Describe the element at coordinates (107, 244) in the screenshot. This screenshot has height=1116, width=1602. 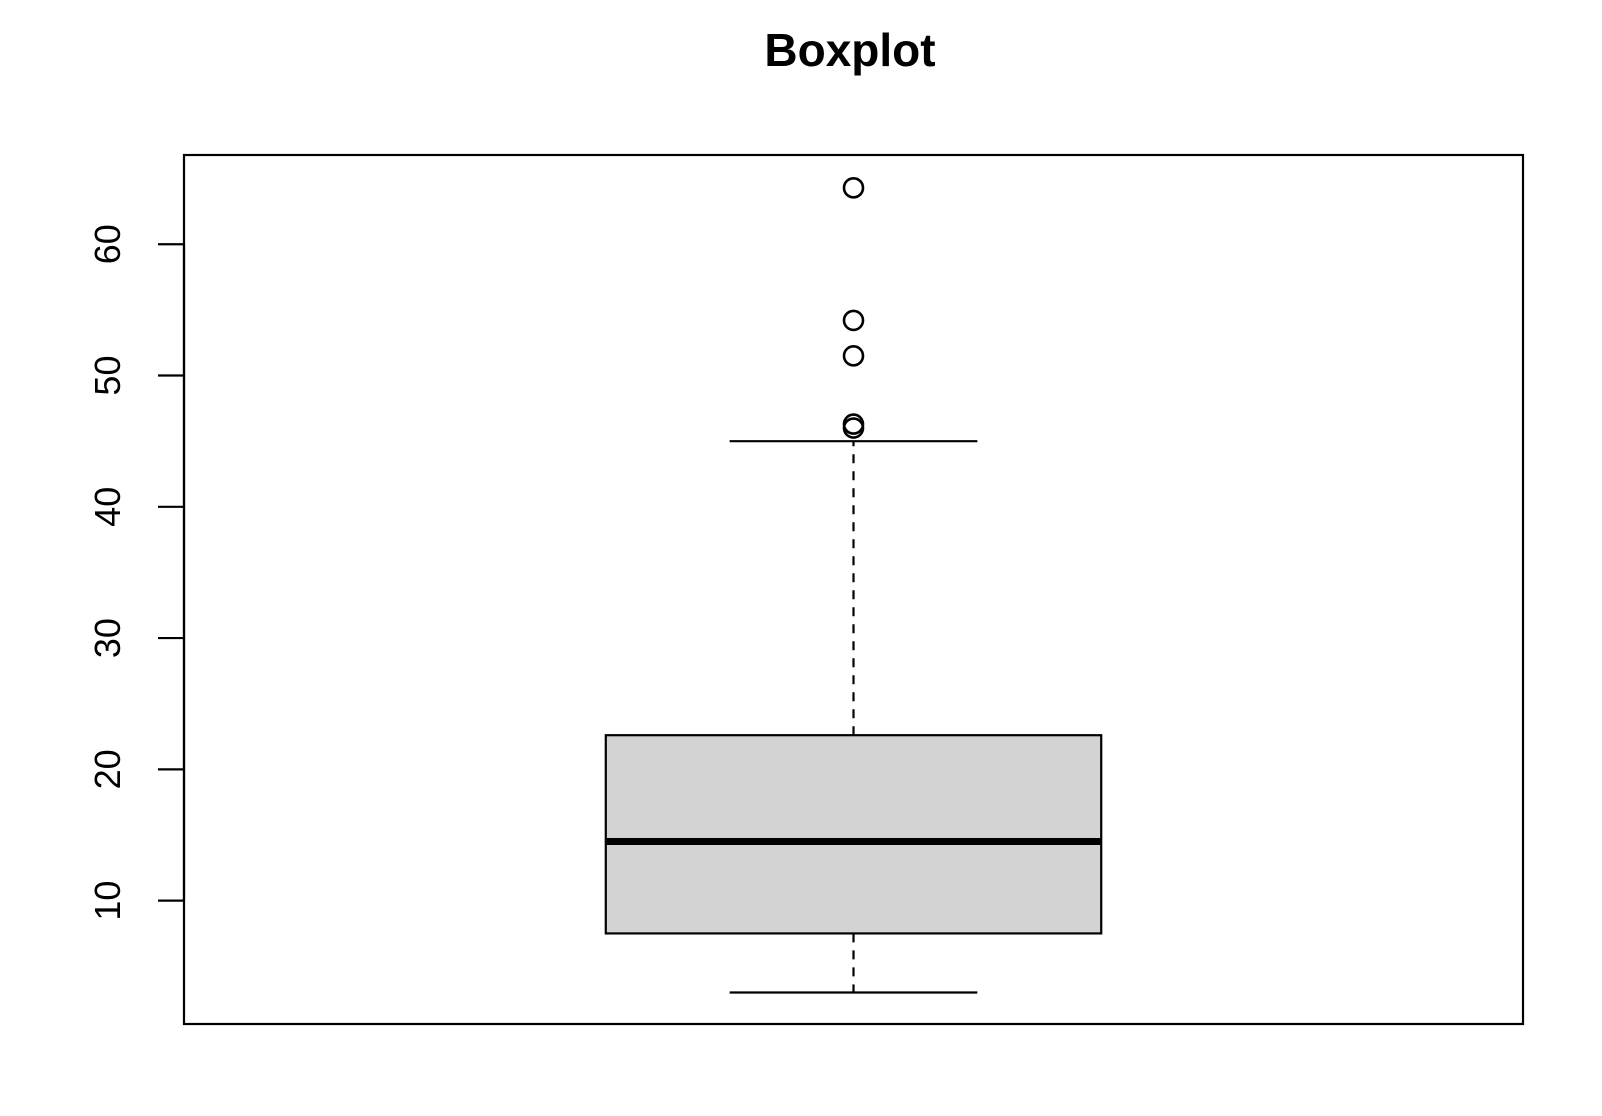
I see `y-tick-label: 60` at that location.